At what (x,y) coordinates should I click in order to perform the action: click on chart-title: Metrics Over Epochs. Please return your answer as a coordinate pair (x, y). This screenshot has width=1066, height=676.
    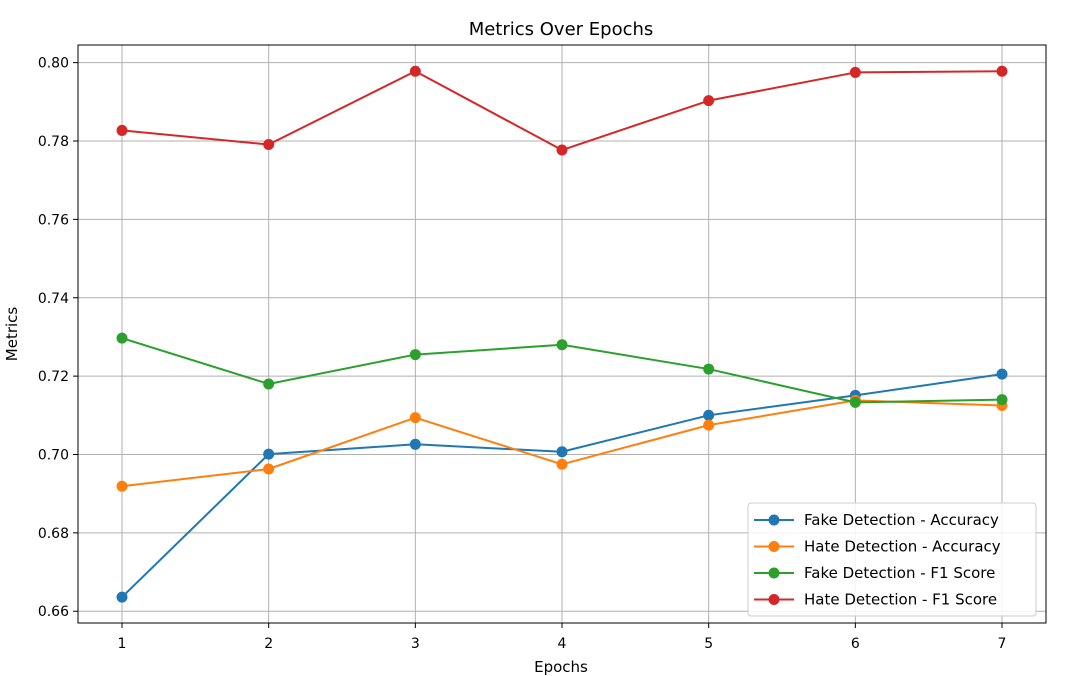
    Looking at the image, I should click on (561, 29).